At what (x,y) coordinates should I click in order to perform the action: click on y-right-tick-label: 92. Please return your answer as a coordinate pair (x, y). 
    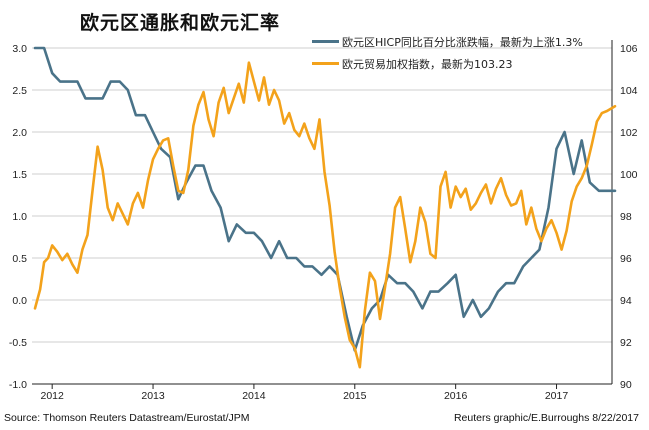
    Looking at the image, I should click on (626, 343).